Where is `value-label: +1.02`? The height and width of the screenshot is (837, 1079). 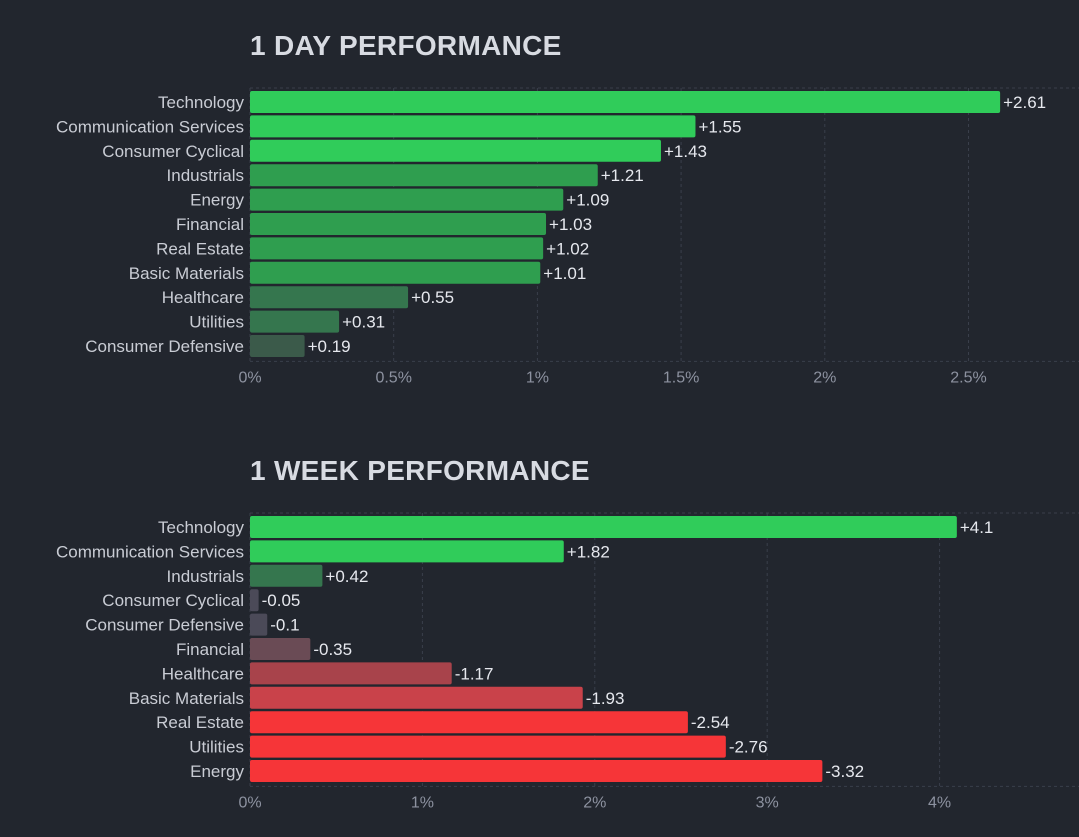
value-label: +1.02 is located at coordinates (567, 248).